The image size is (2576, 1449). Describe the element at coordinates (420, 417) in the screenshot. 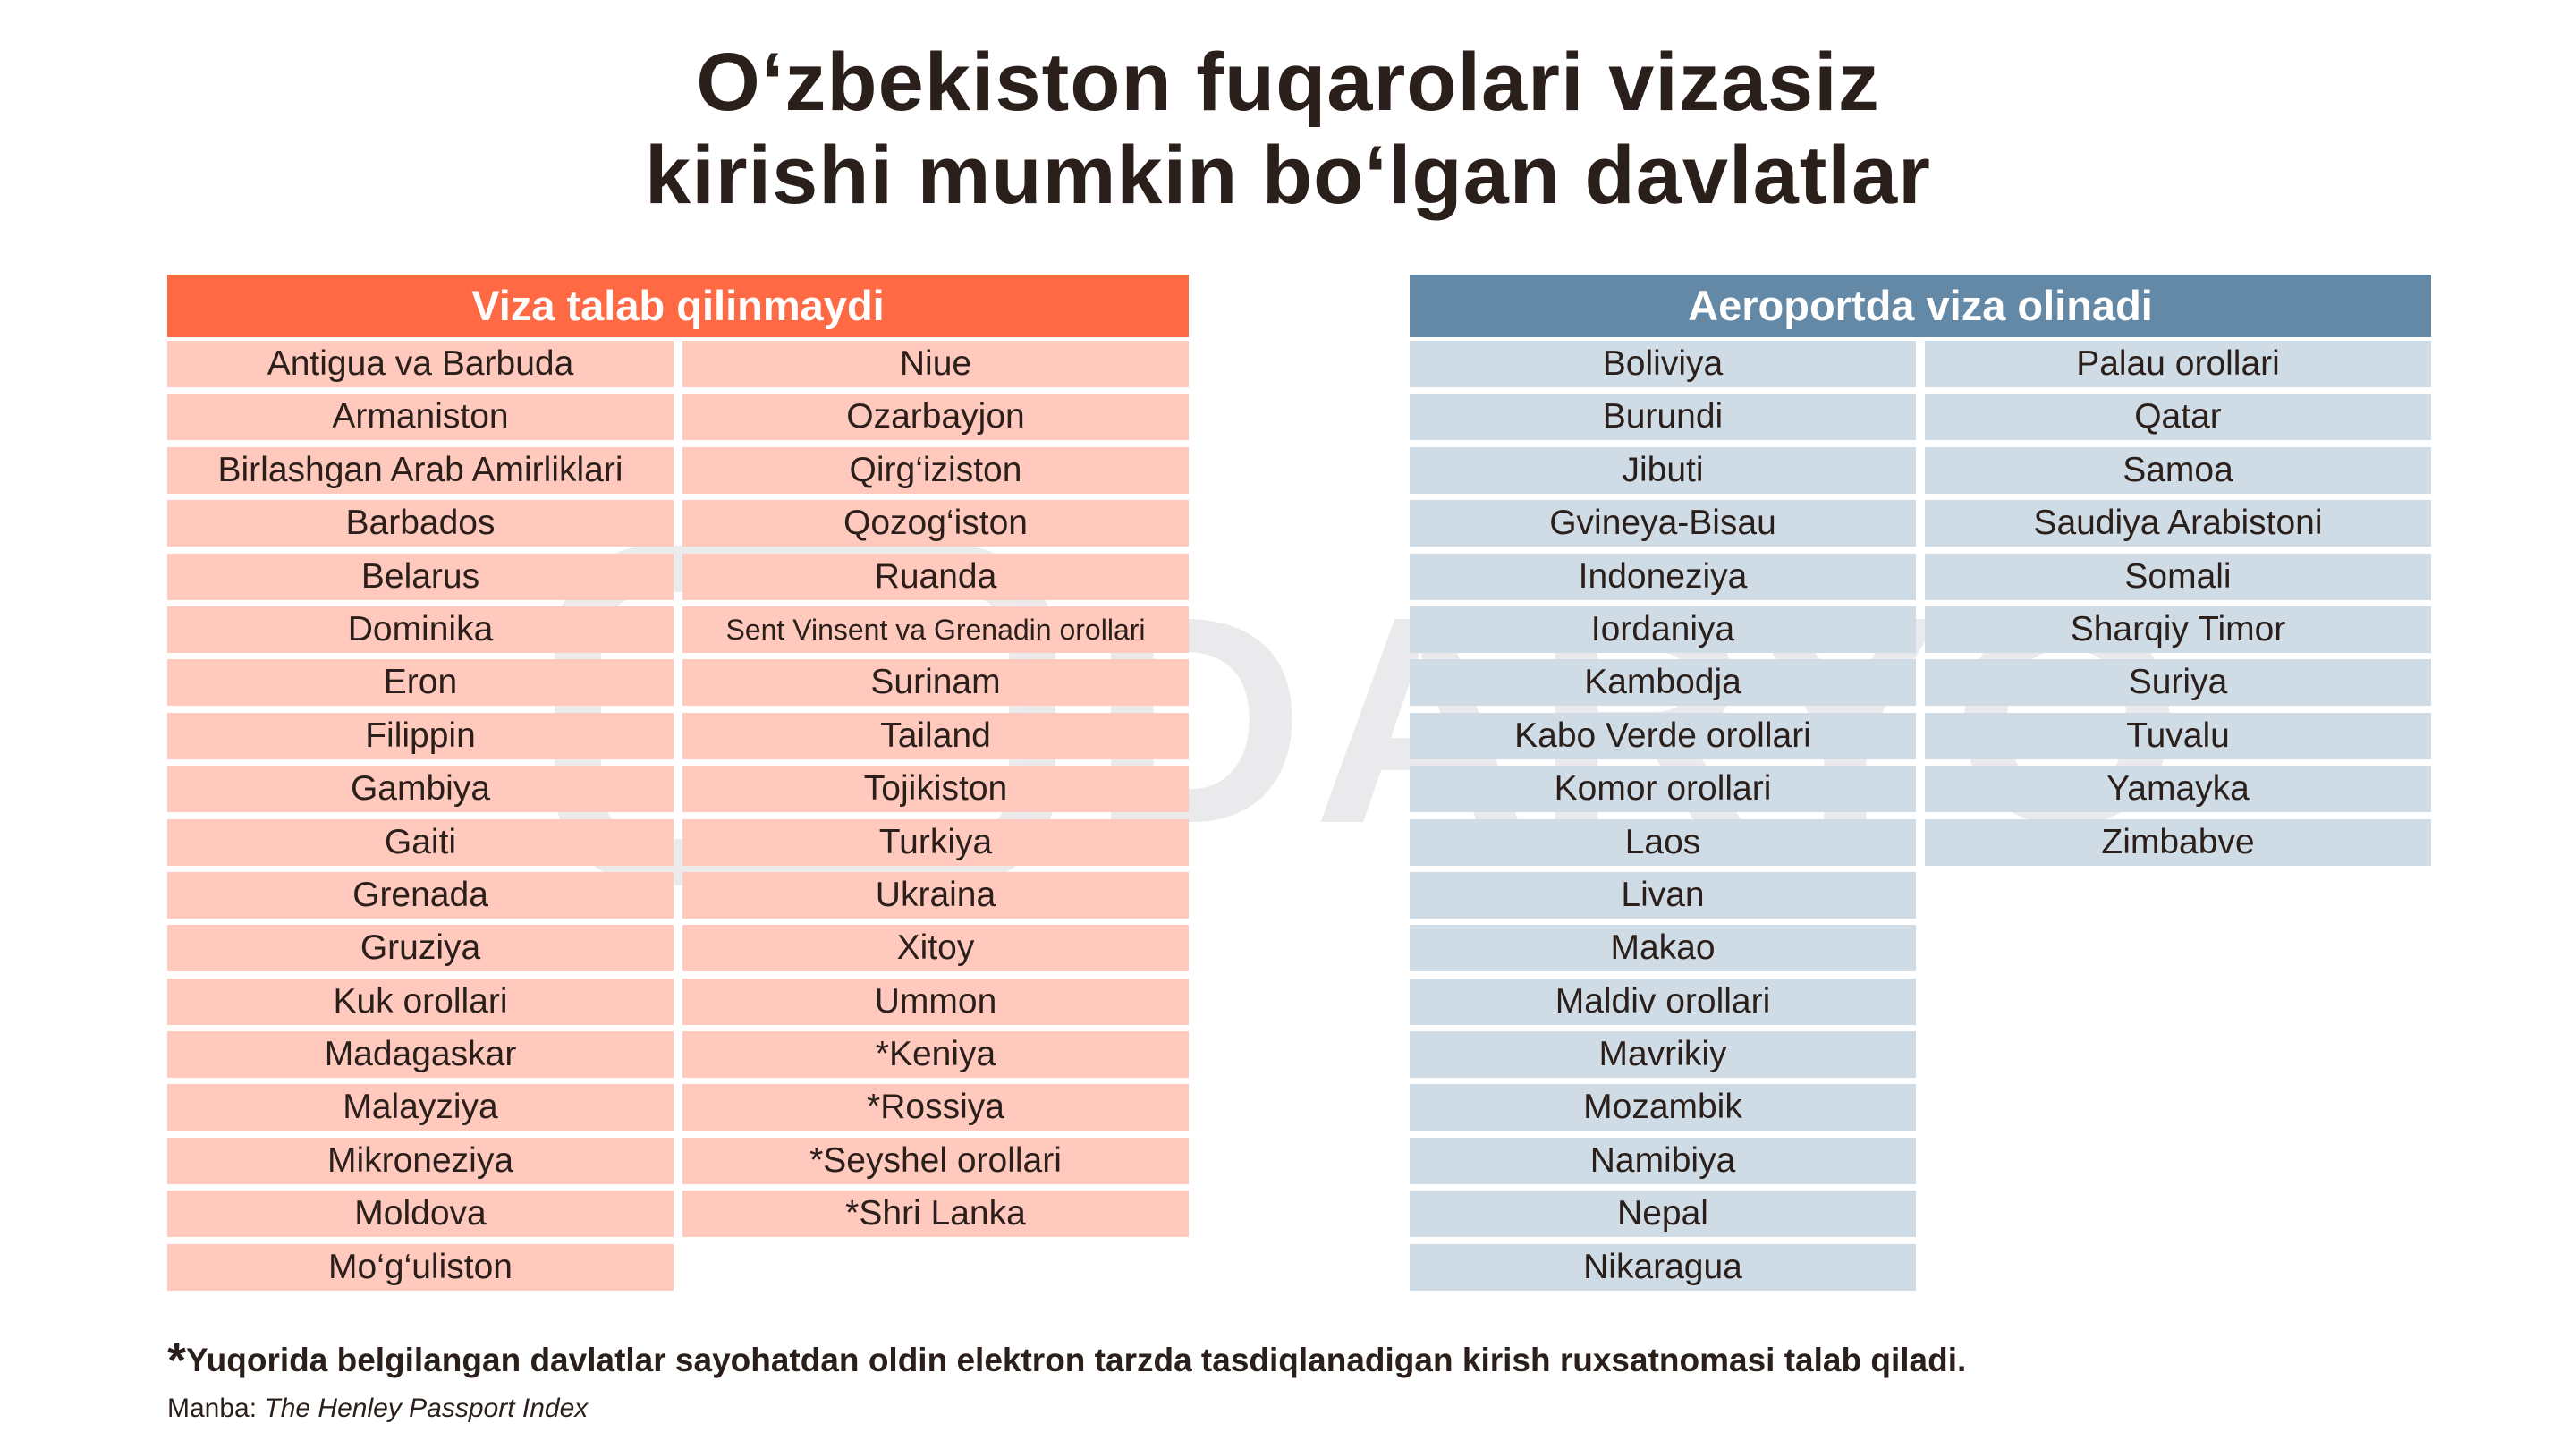

I see `country-cell: Armaniston` at that location.